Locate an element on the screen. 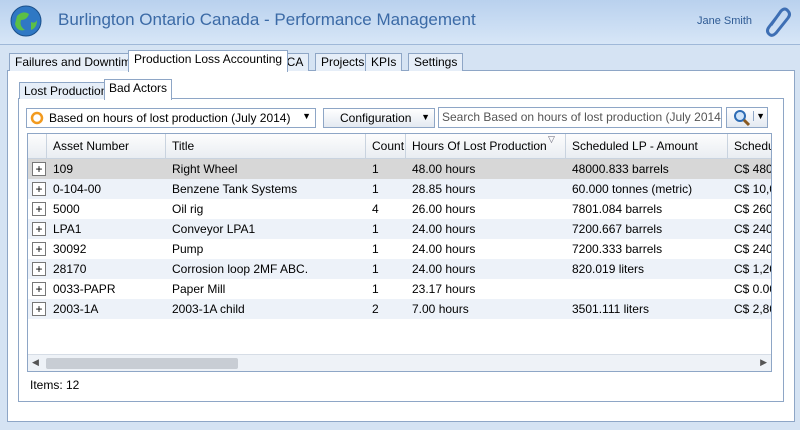 The image size is (800, 430). column-header: Title is located at coordinates (266, 146).